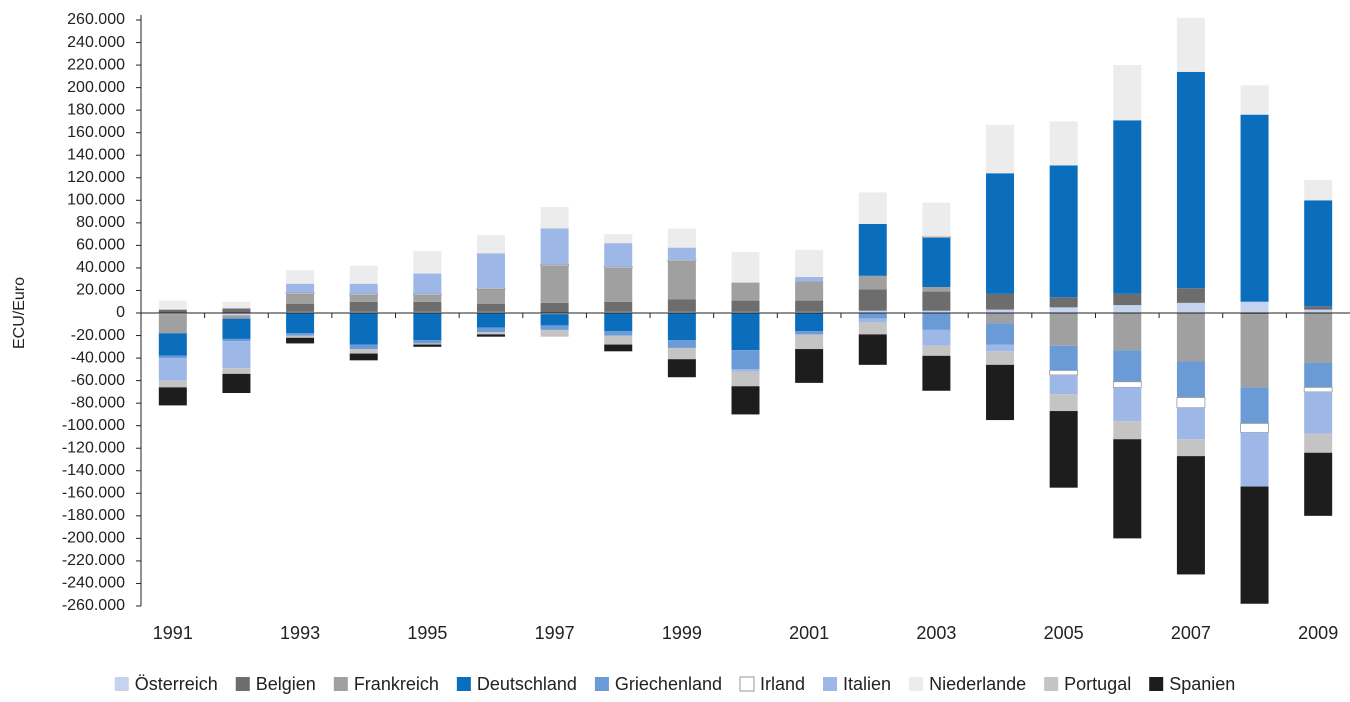 Image resolution: width=1350 pixels, height=702 pixels. What do you see at coordinates (809, 633) in the screenshot?
I see `x-tick-label: 2001` at bounding box center [809, 633].